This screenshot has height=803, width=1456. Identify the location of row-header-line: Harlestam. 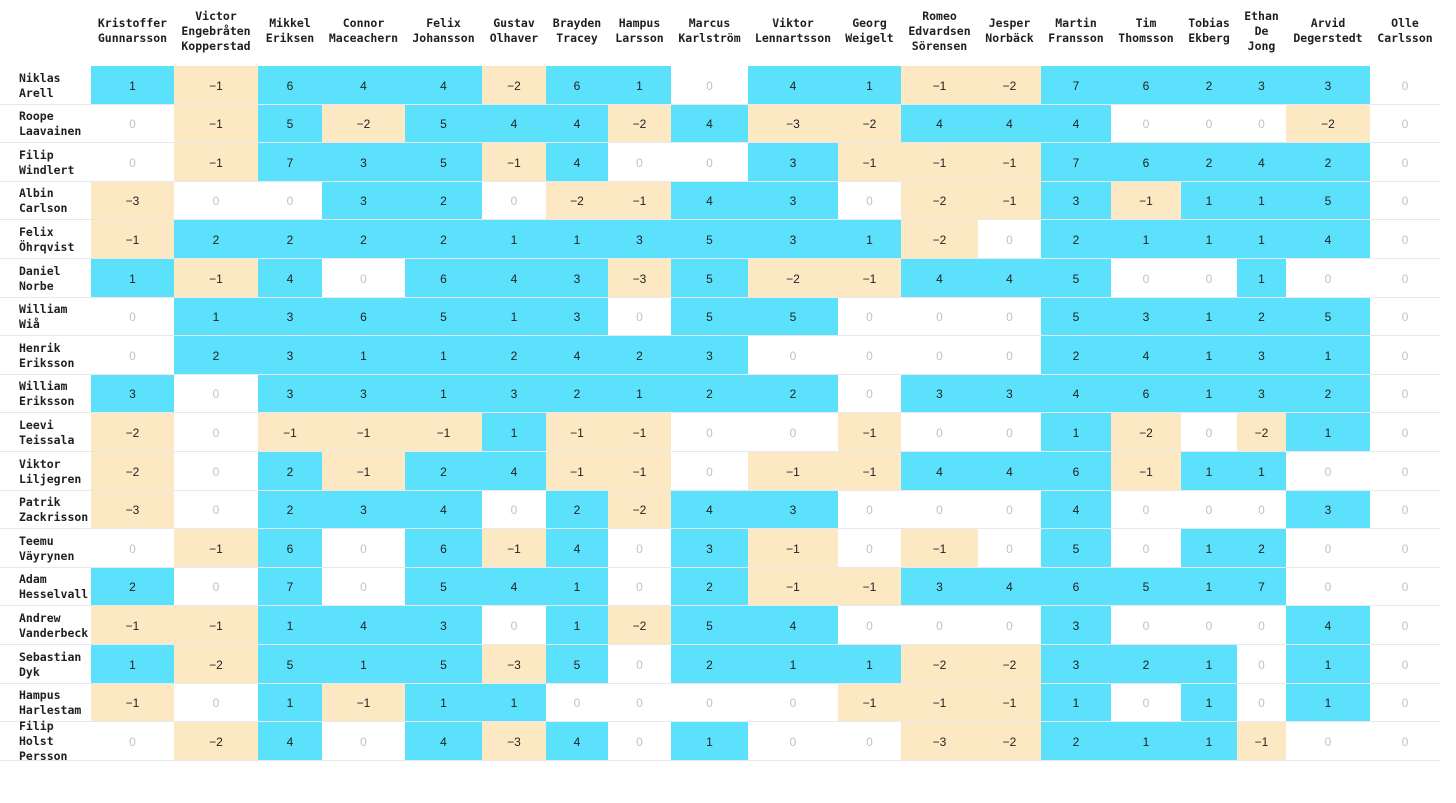
(50, 710).